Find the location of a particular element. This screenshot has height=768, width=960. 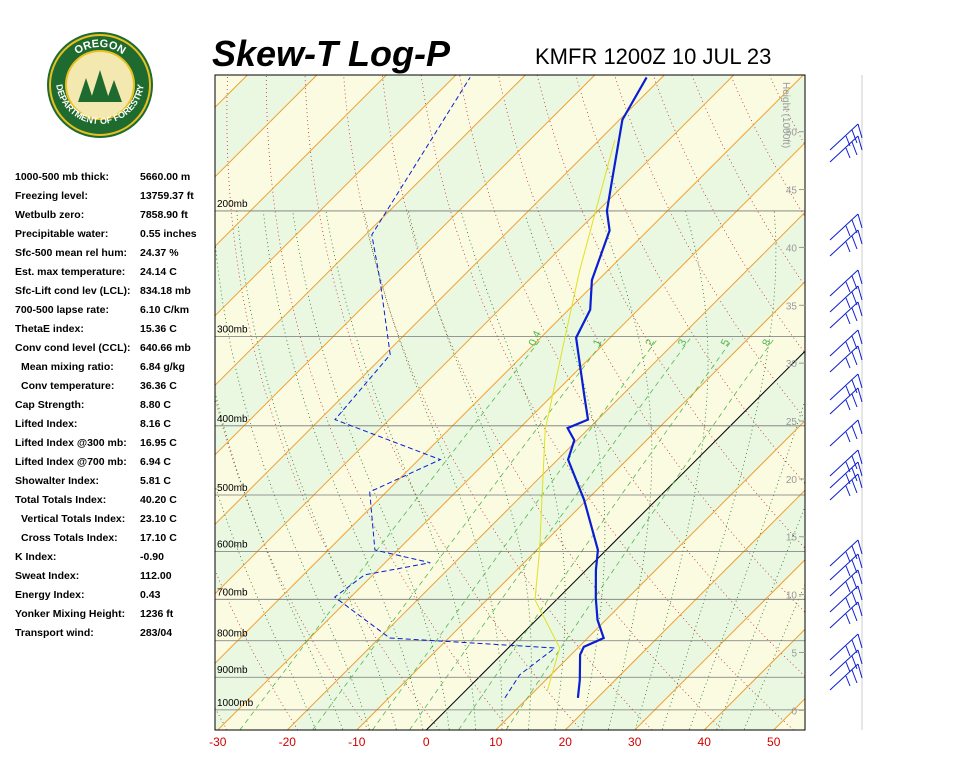

index-label: Wetbulb zero: is located at coordinates (49, 215).